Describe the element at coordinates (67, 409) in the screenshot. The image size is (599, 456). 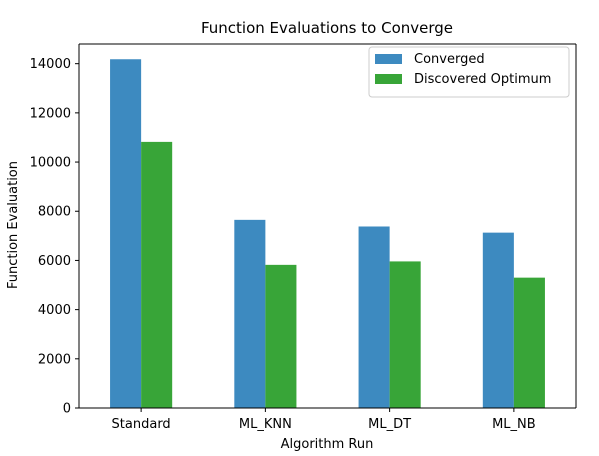
I see `y-tick-label: 0` at that location.